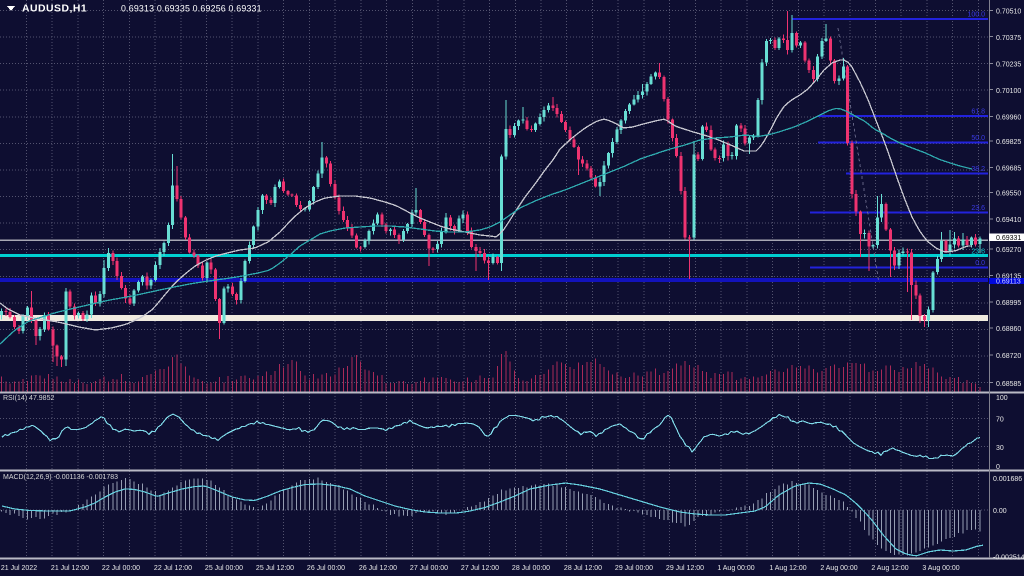 The height and width of the screenshot is (576, 1024). What do you see at coordinates (980, 263) in the screenshot?
I see `svg-text: 0.0` at bounding box center [980, 263].